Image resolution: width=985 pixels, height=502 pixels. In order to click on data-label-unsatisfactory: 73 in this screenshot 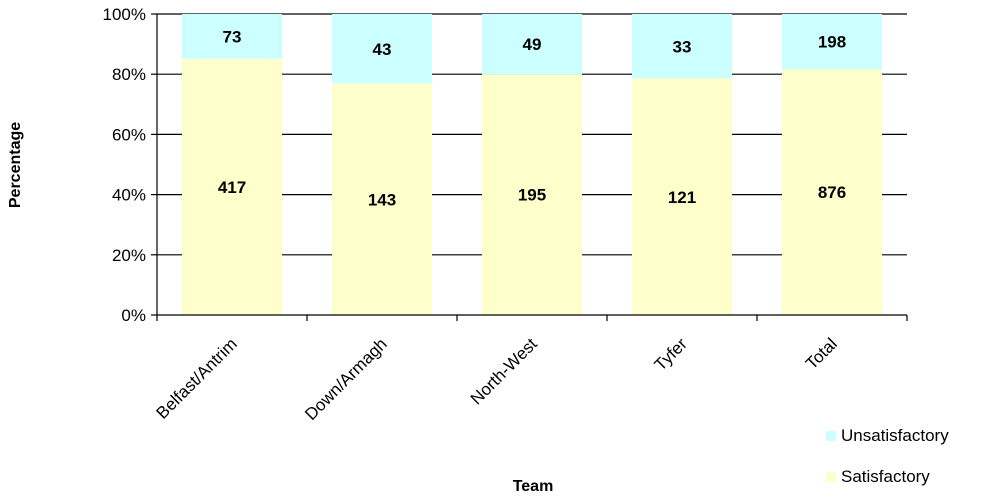, I will do `click(232, 36)`.